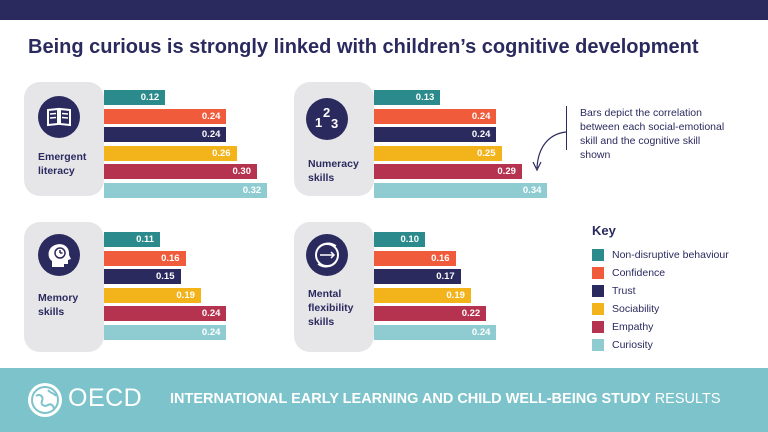 The height and width of the screenshot is (432, 768). What do you see at coordinates (636, 309) in the screenshot?
I see `key-label: Sociability` at bounding box center [636, 309].